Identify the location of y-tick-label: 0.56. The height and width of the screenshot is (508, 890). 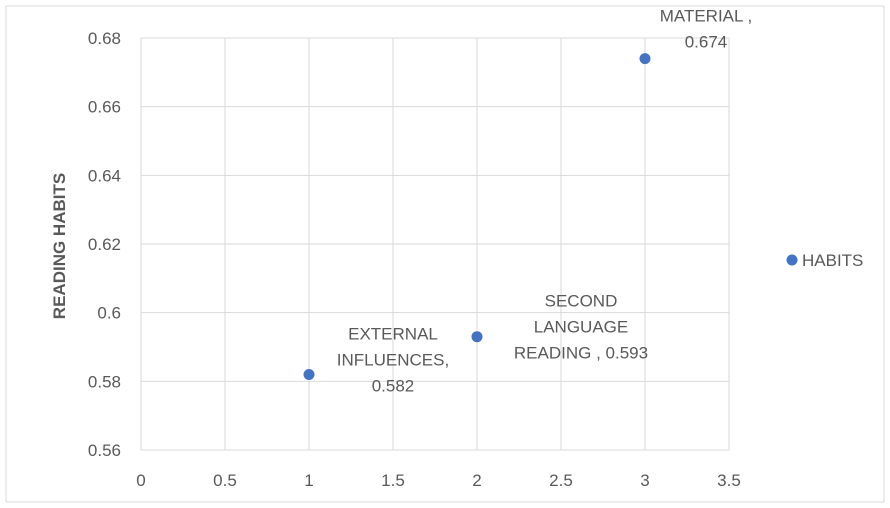
(104, 450).